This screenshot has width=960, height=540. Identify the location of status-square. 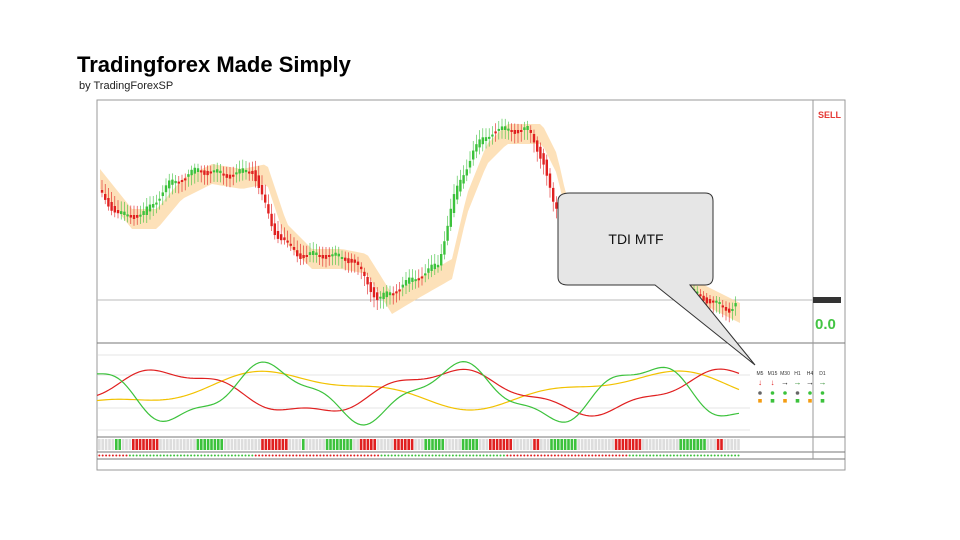
(760, 401).